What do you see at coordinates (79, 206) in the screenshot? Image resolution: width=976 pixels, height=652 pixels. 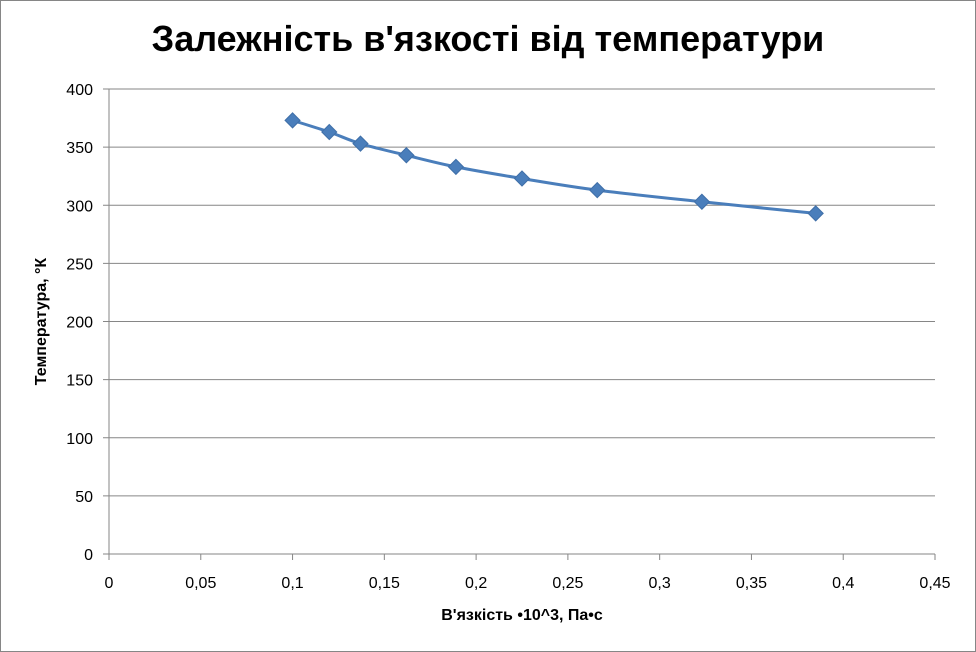 I see `y-tick-label: 300` at bounding box center [79, 206].